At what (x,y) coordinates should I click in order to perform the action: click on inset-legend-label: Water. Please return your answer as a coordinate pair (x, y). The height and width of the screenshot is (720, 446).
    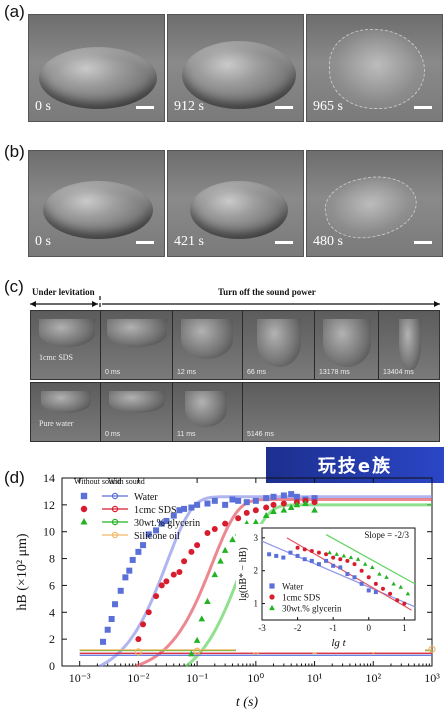
    Looking at the image, I should click on (292, 587).